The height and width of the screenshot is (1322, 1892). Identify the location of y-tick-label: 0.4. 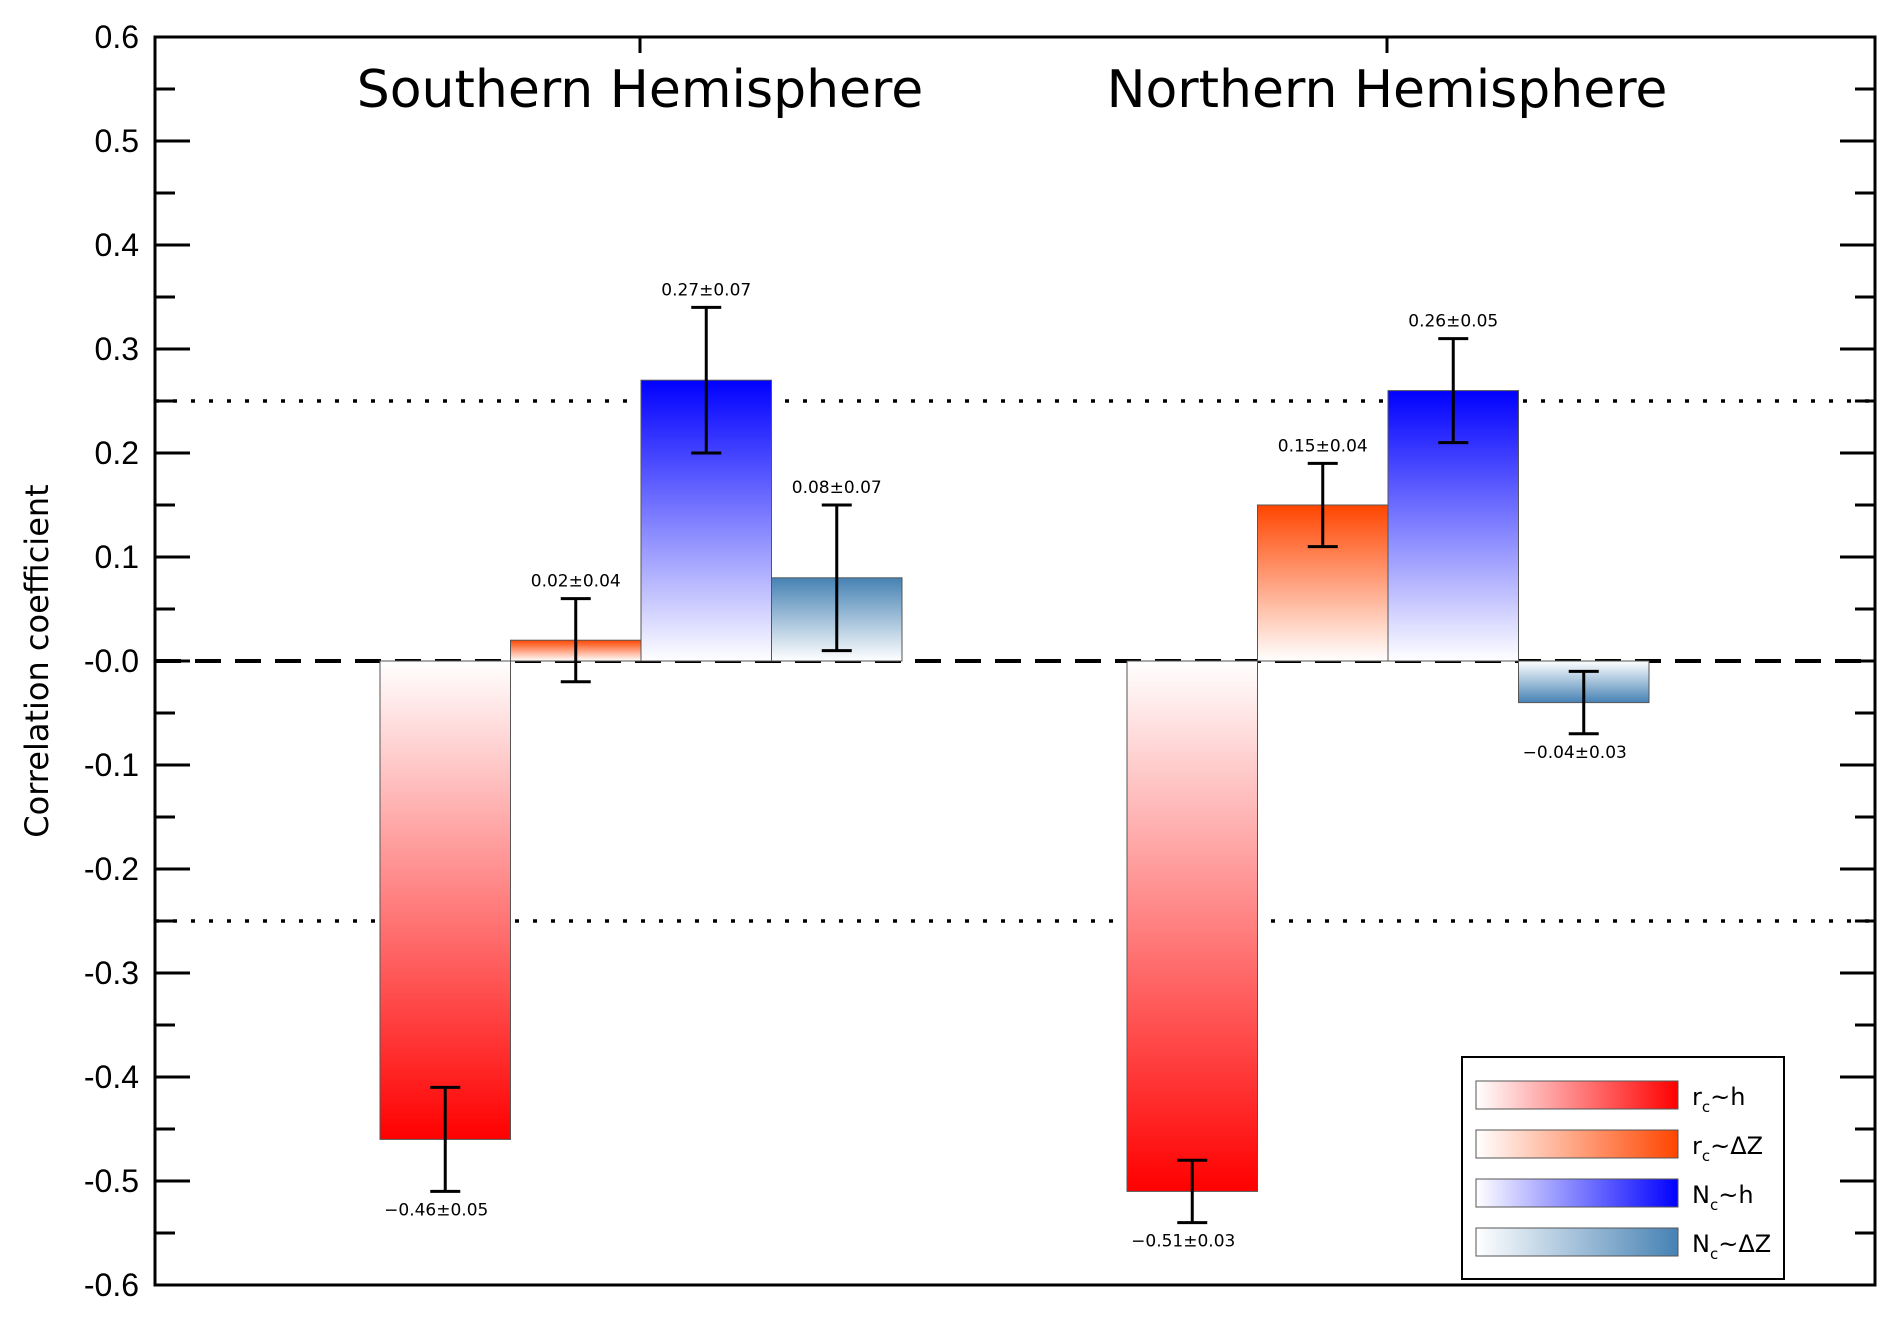
(117, 245).